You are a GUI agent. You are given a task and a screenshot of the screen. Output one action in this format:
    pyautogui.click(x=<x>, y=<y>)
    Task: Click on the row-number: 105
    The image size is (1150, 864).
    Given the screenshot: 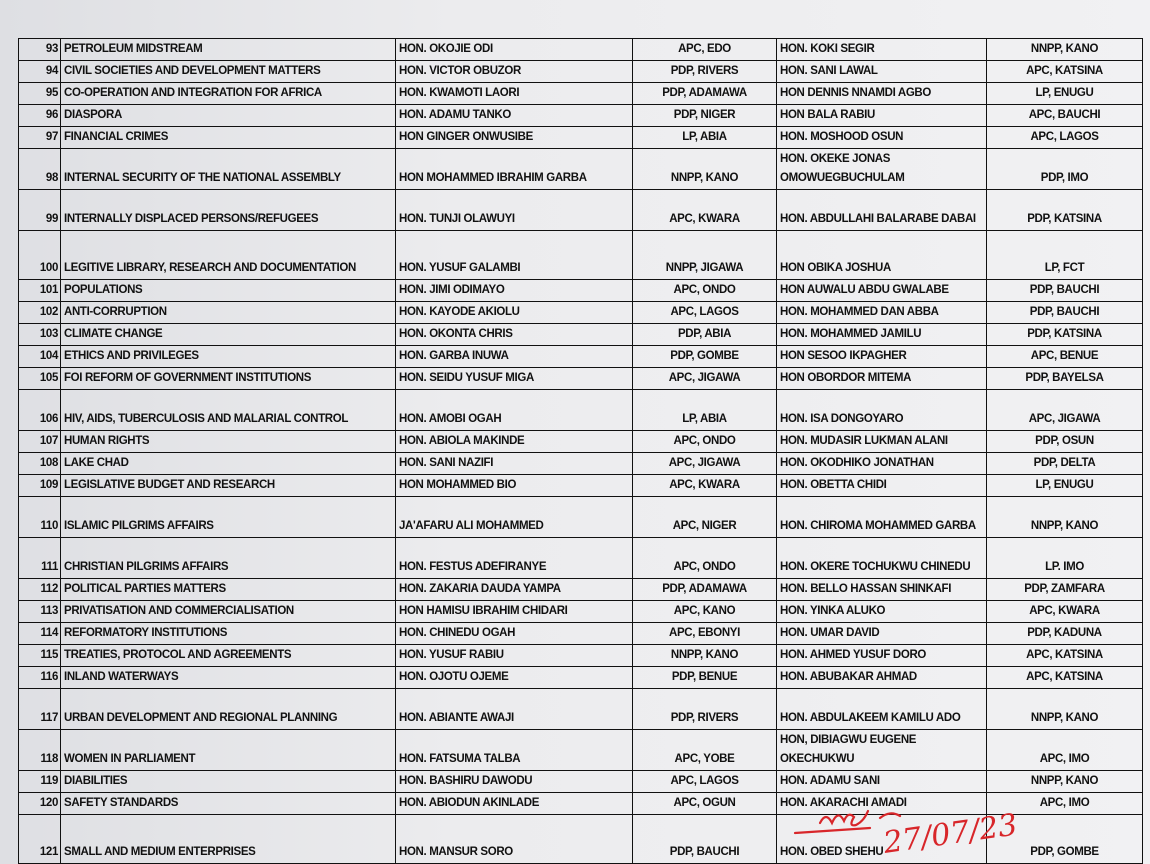 What is the action you would take?
    pyautogui.click(x=39, y=378)
    